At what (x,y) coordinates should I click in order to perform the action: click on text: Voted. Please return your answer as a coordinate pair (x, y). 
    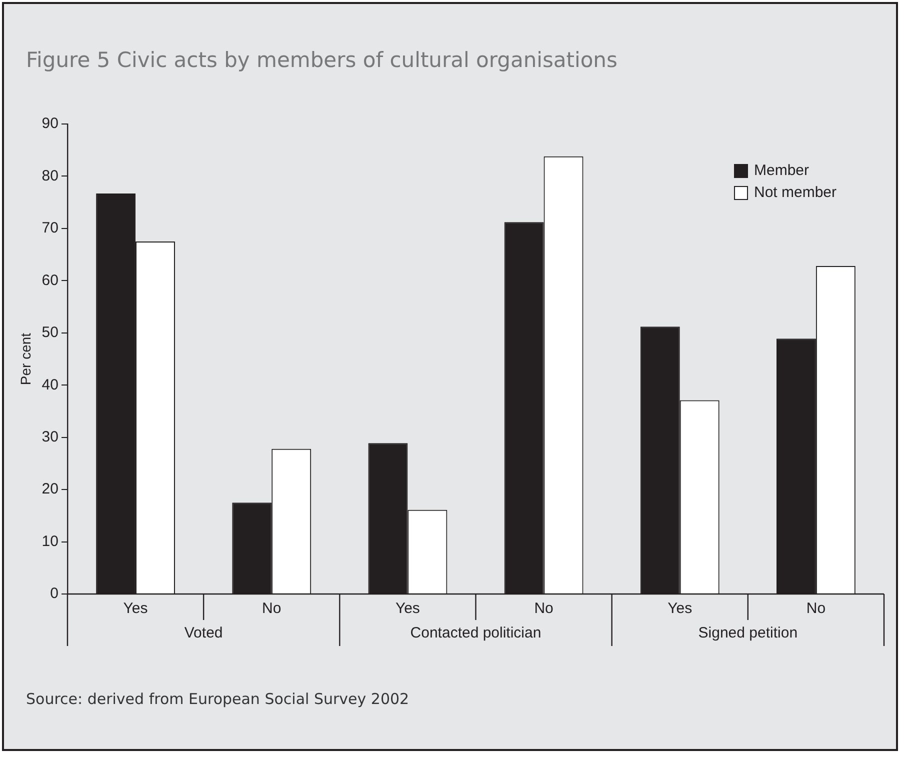
    Looking at the image, I should click on (203, 633).